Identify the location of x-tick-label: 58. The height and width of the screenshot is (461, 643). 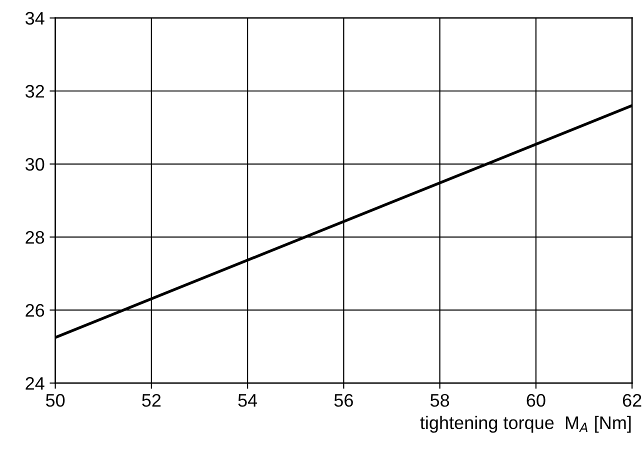
(440, 400).